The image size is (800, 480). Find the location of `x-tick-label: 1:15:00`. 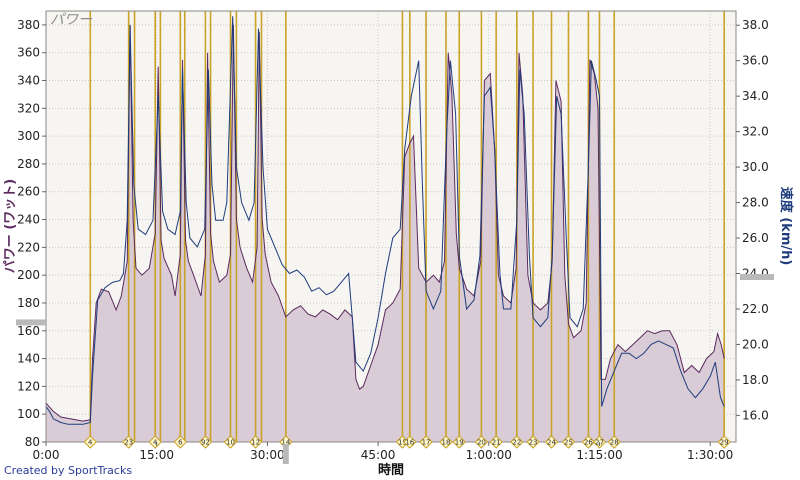

x-tick-label: 1:15:00 is located at coordinates (599, 455).